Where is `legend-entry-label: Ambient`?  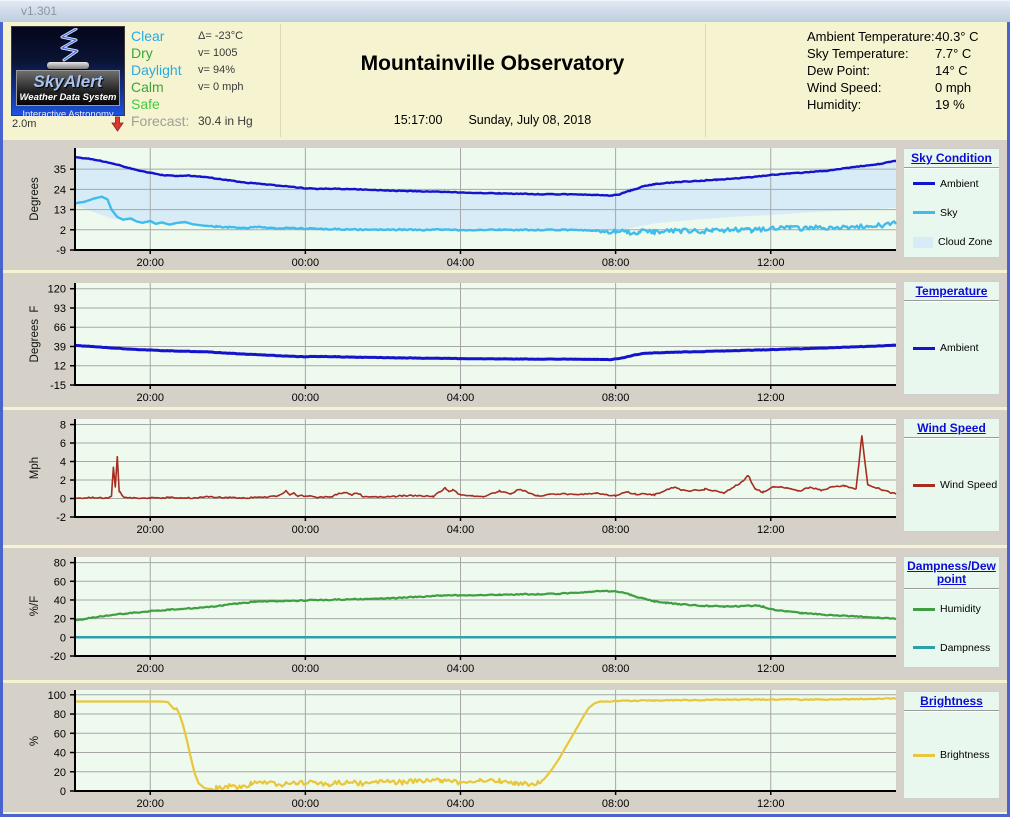
legend-entry-label: Ambient is located at coordinates (959, 183).